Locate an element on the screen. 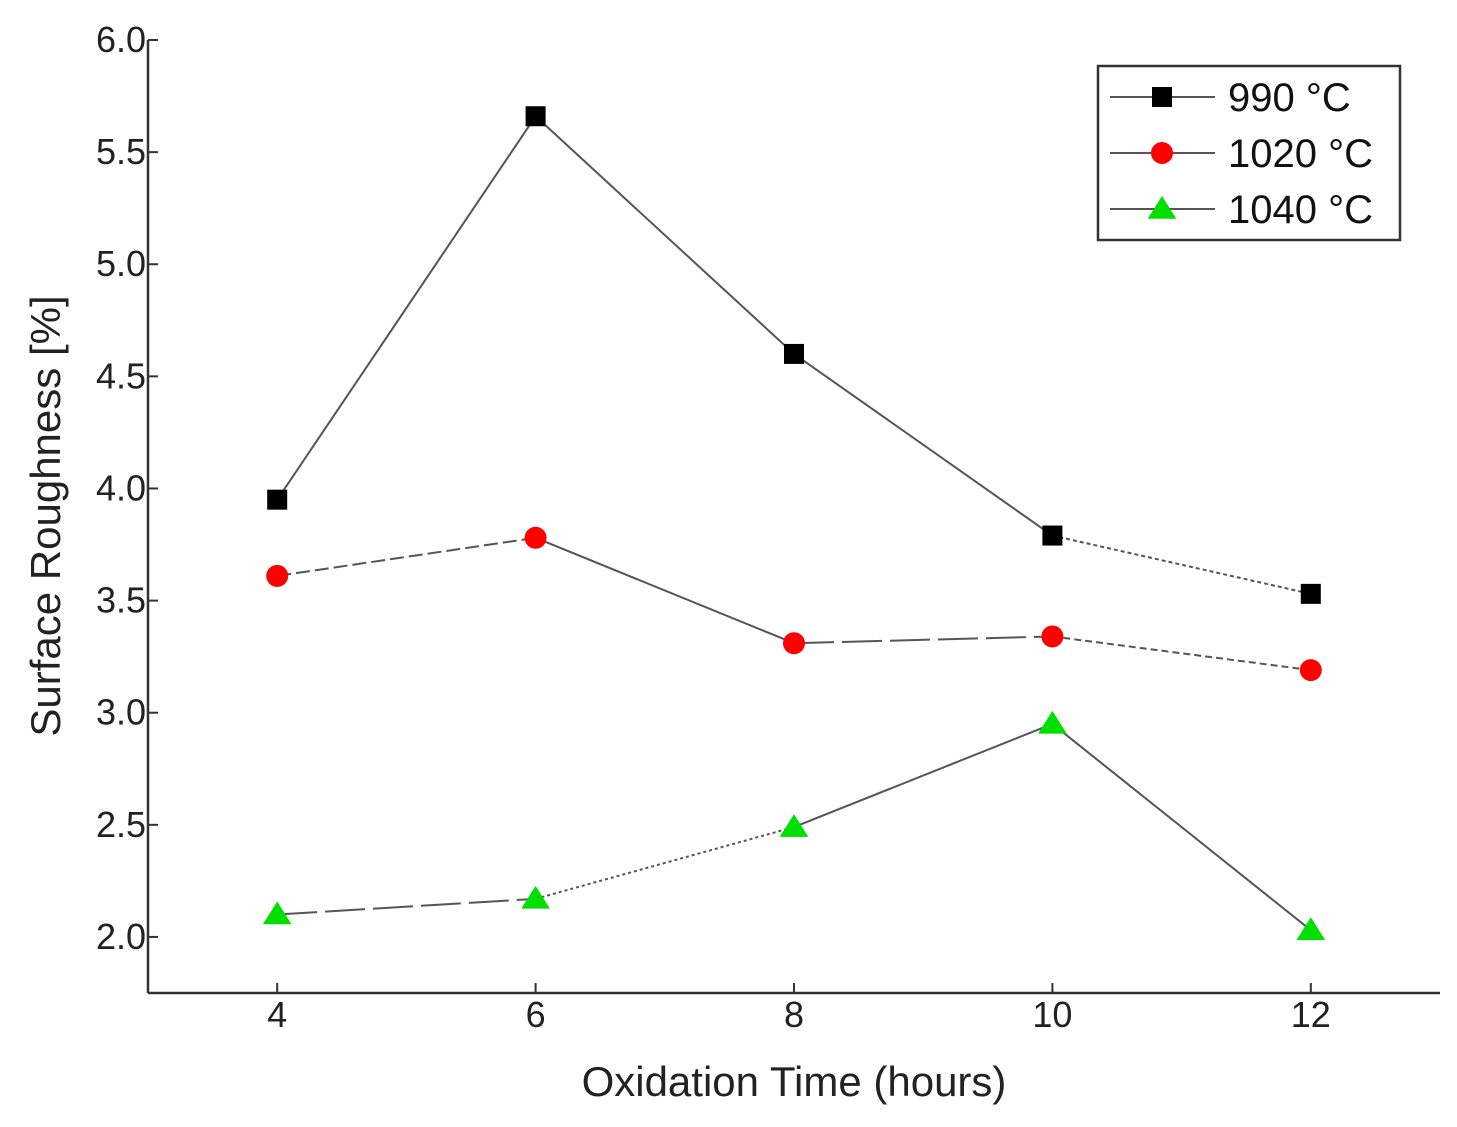 Image resolution: width=1457 pixels, height=1127 pixels. x-tick-label: 6 is located at coordinates (536, 1014).